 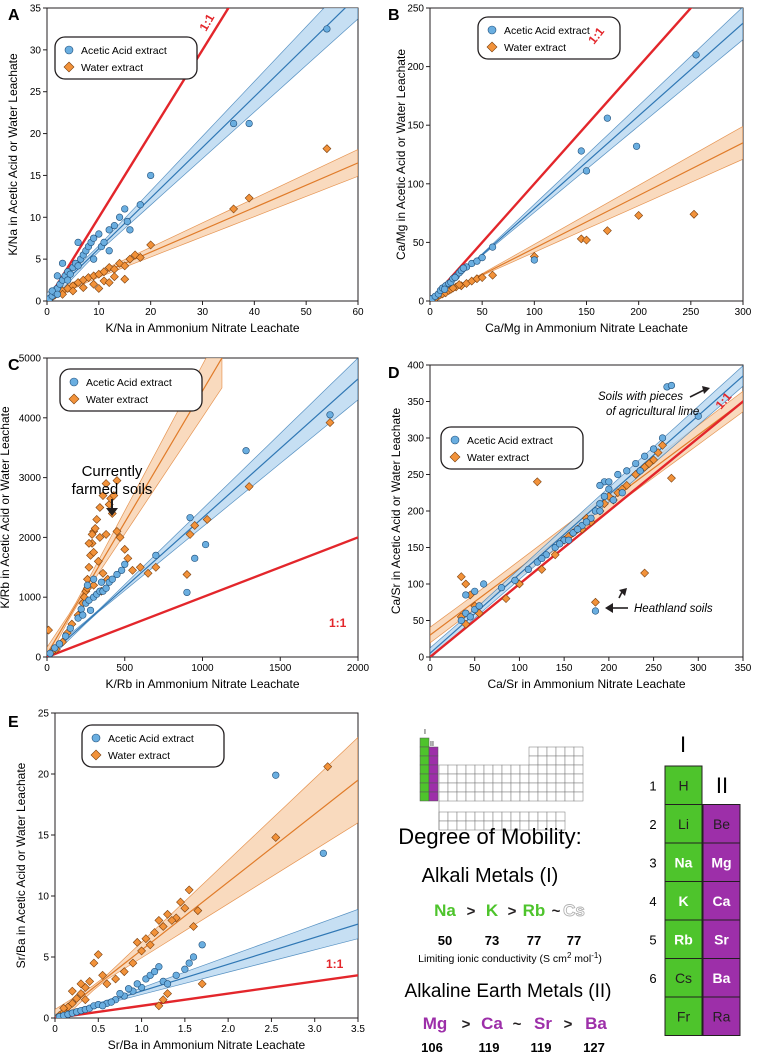 What do you see at coordinates (44, 836) in the screenshot?
I see `y-tick-label: 15` at bounding box center [44, 836].